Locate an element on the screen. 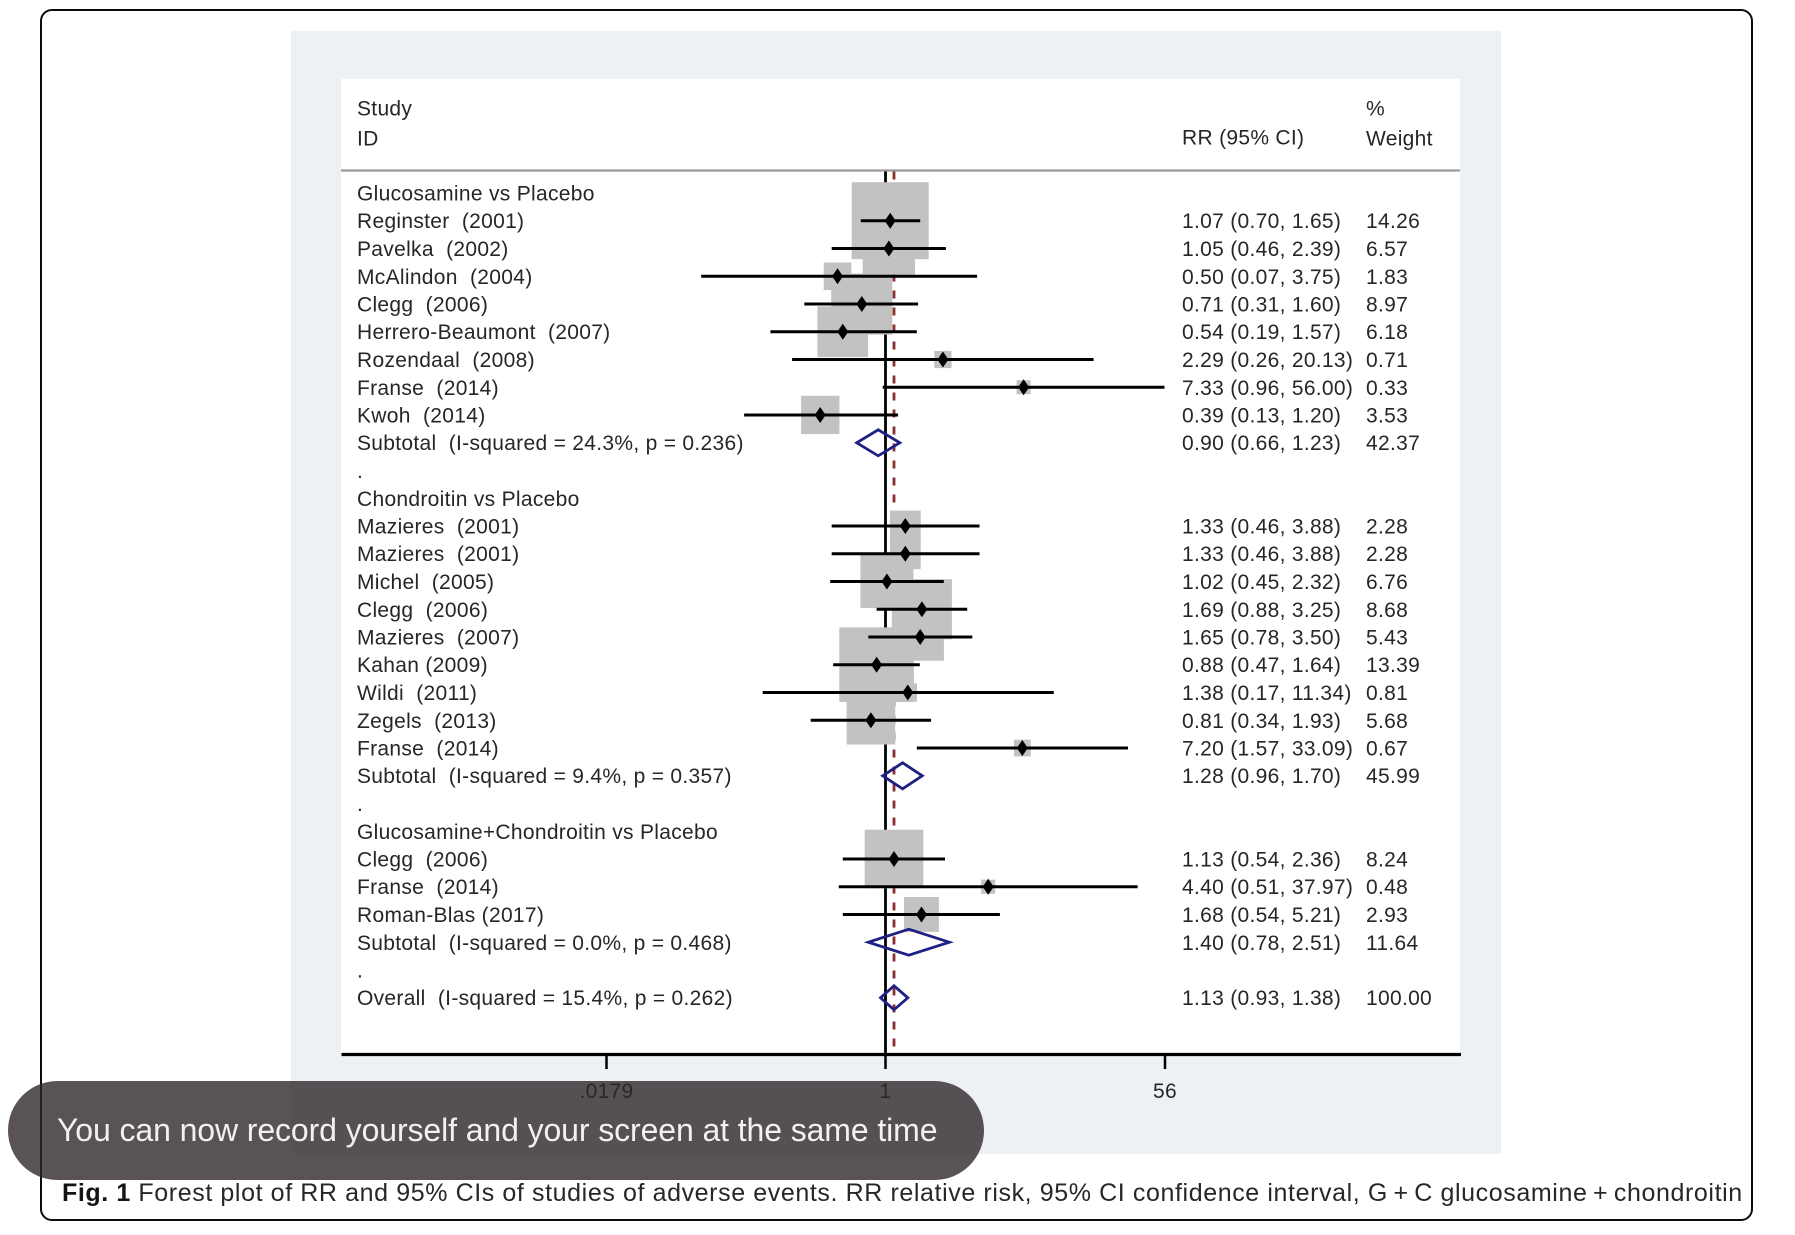 The image size is (1795, 1235). svg-text: 1.05 (0.46, 2.39) is located at coordinates (1261, 249).